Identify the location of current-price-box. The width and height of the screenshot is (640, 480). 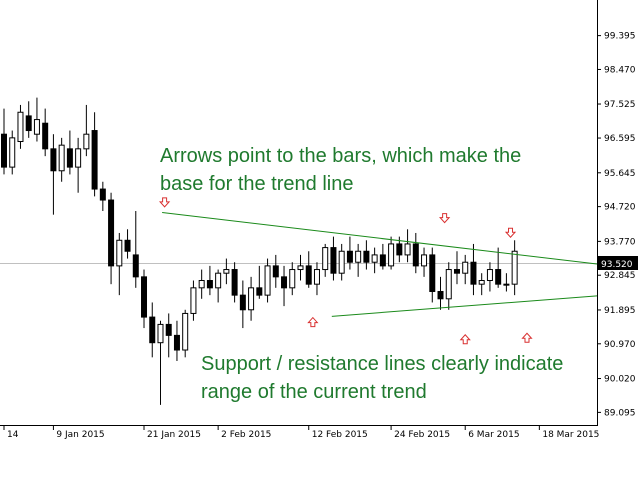
(618, 263).